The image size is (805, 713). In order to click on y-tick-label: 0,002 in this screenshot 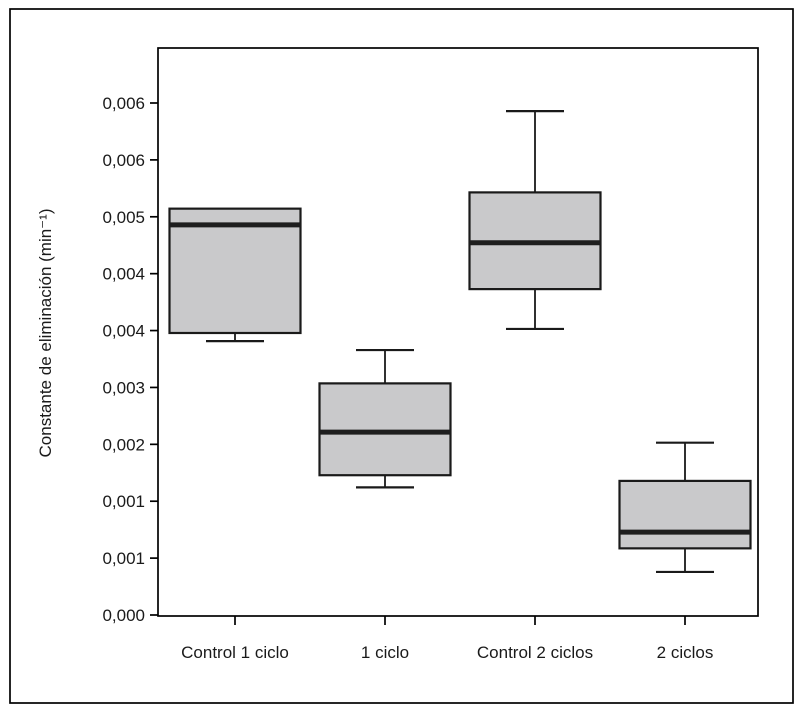, I will do `click(123, 444)`.